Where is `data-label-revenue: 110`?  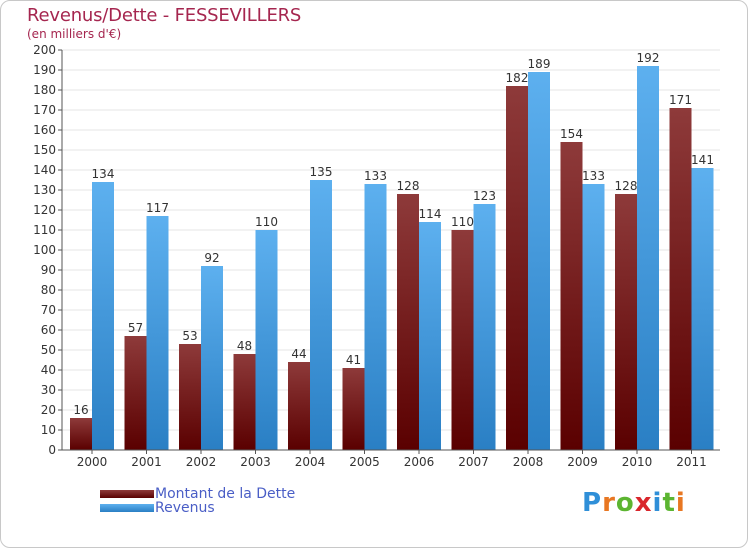 data-label-revenue: 110 is located at coordinates (266, 222).